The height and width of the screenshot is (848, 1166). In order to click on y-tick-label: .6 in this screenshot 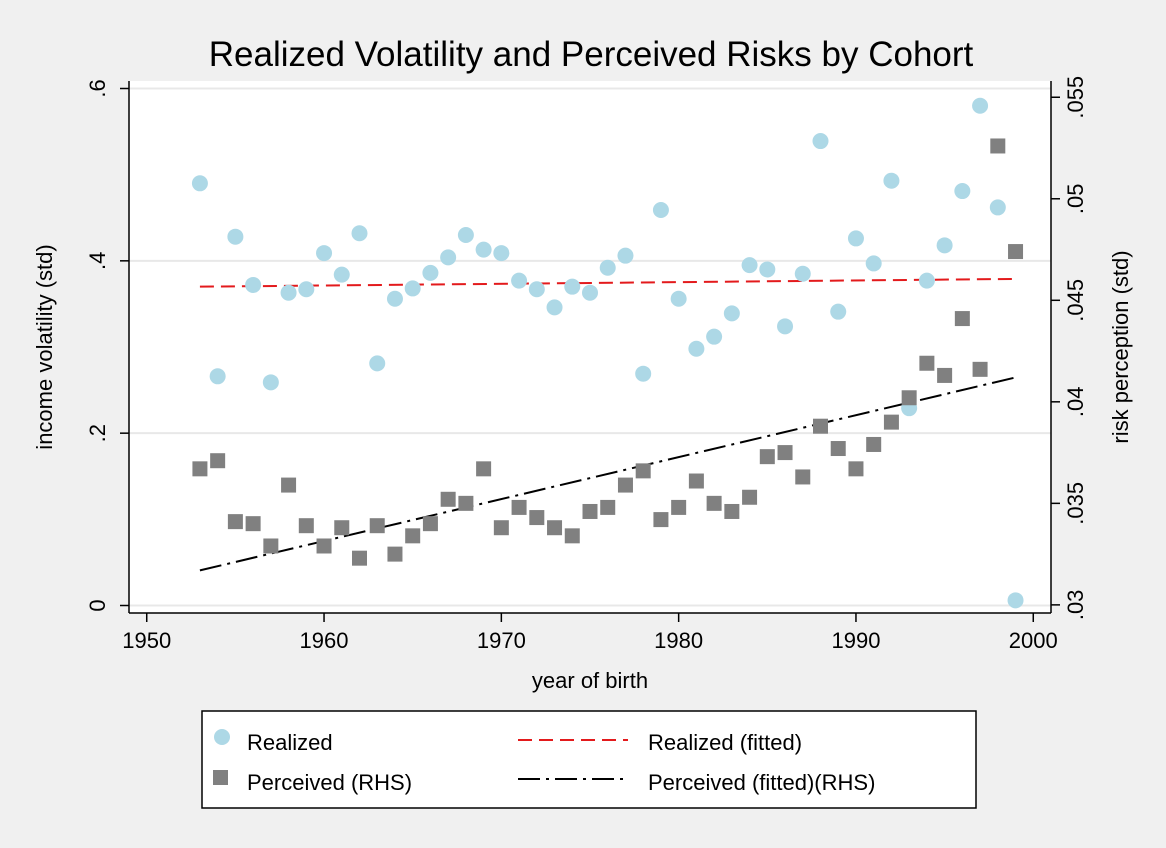, I will do `click(97, 88)`.